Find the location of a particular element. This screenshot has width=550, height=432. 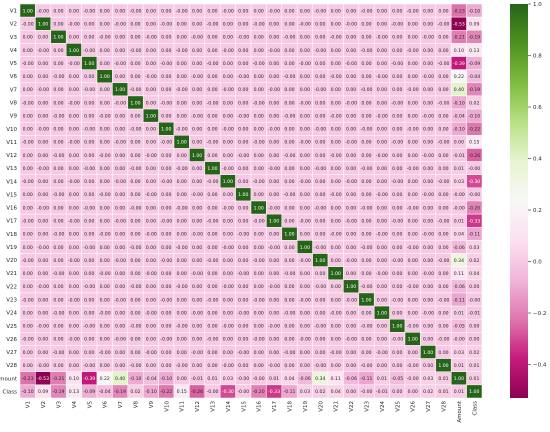

cell-label: -0.21 is located at coordinates (59, 379).